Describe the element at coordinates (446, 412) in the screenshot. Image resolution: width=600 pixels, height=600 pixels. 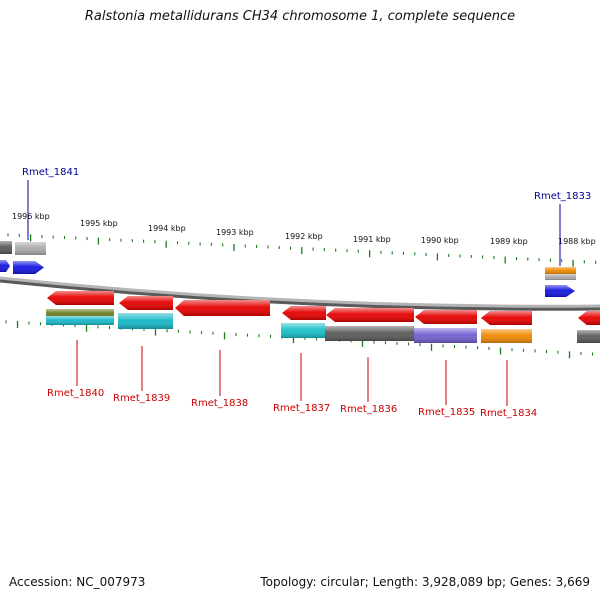
I see `gene-label: Rmet_1835` at that location.